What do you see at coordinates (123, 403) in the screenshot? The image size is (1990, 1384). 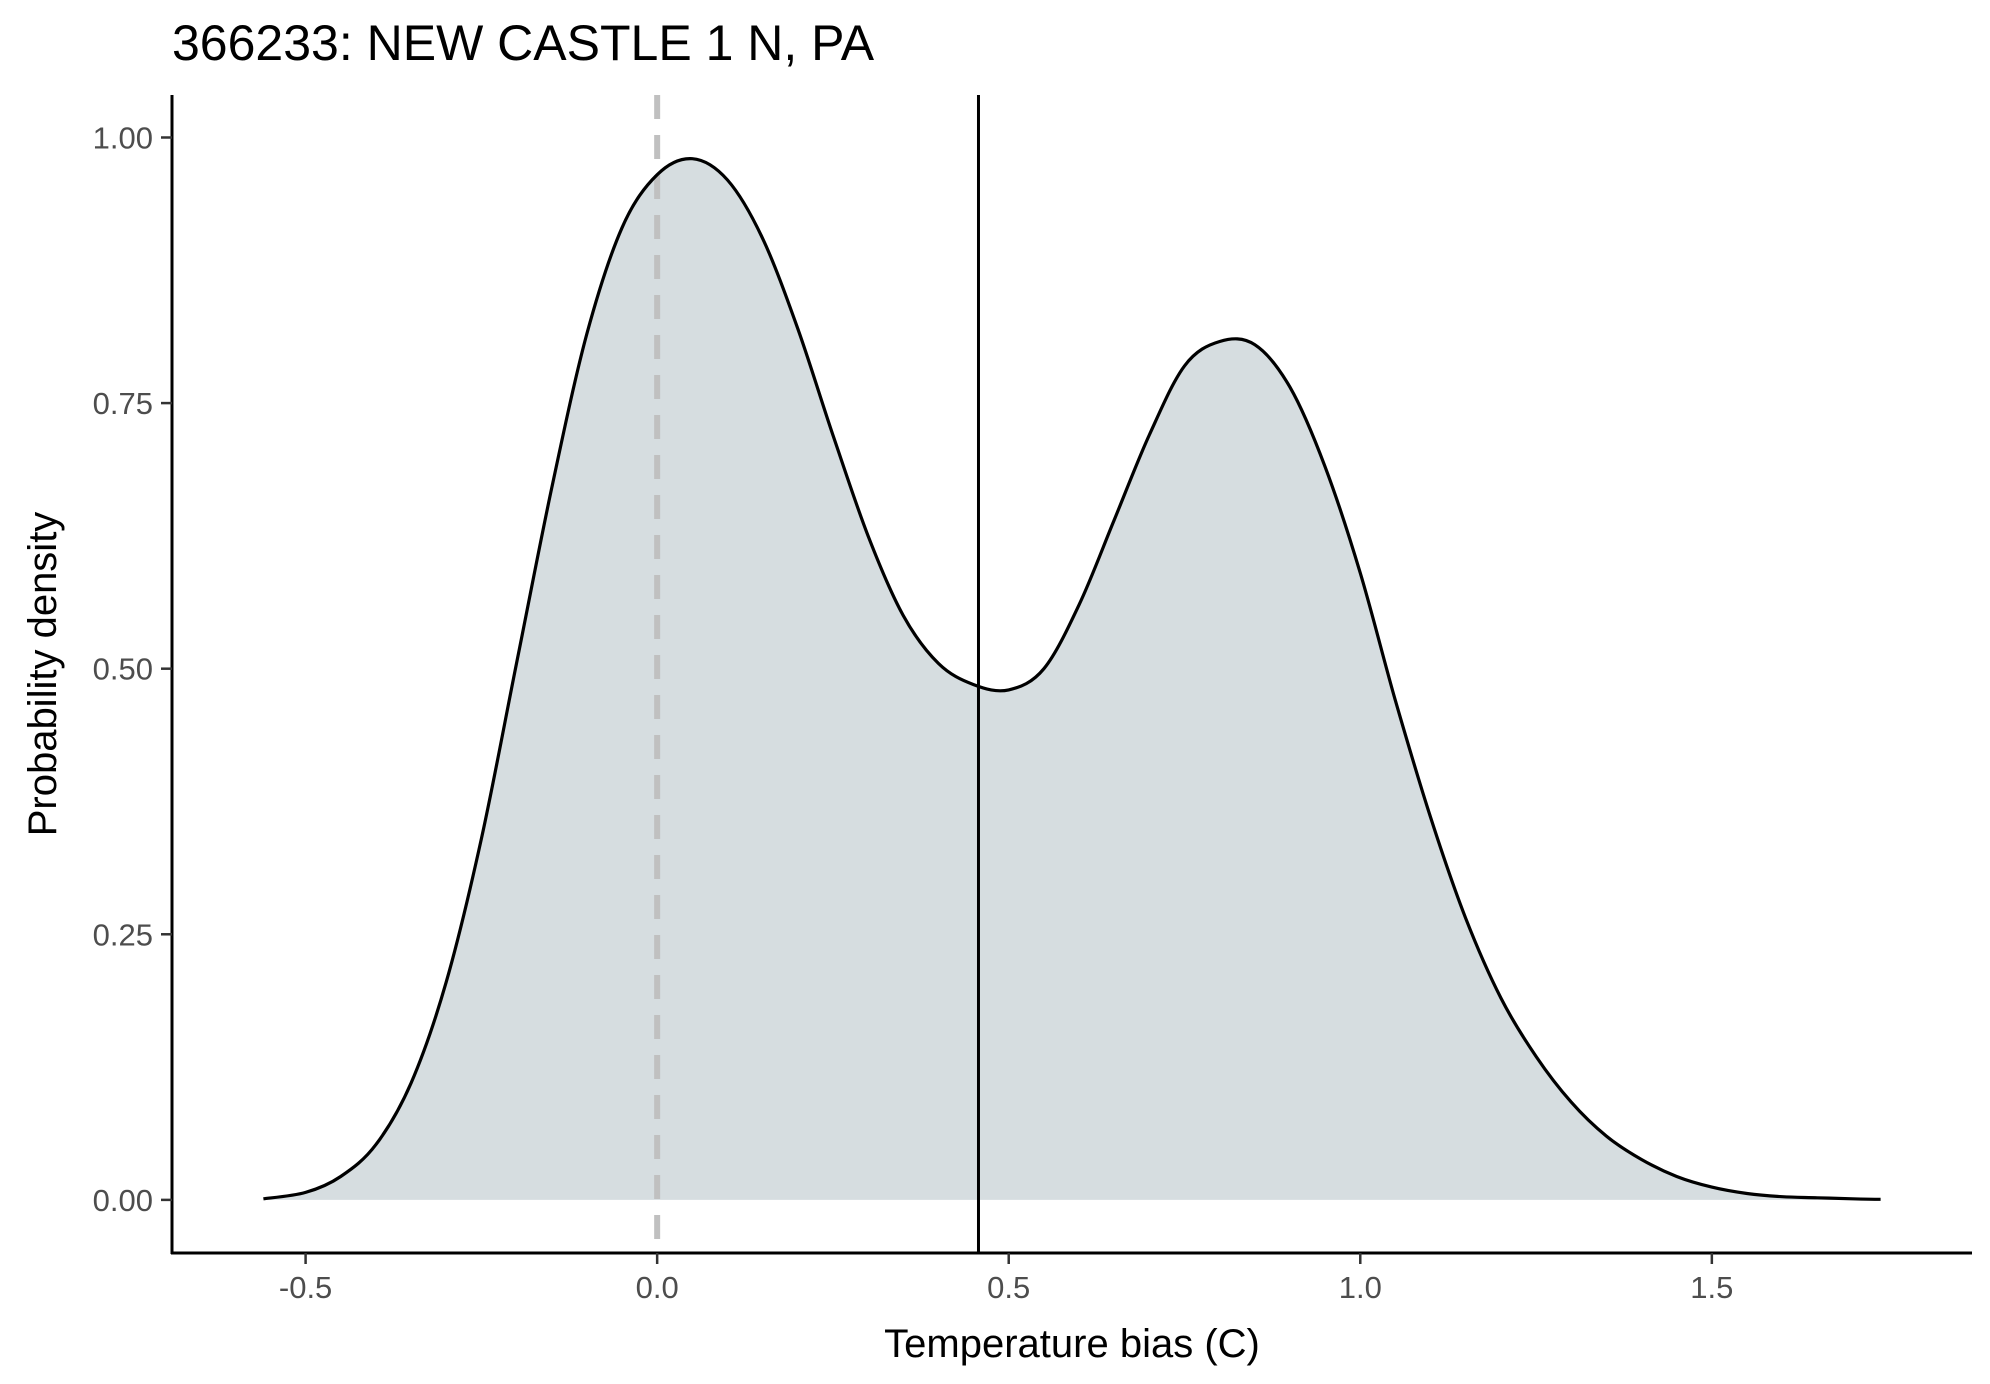 I see `y-tick-label: 0.75` at bounding box center [123, 403].